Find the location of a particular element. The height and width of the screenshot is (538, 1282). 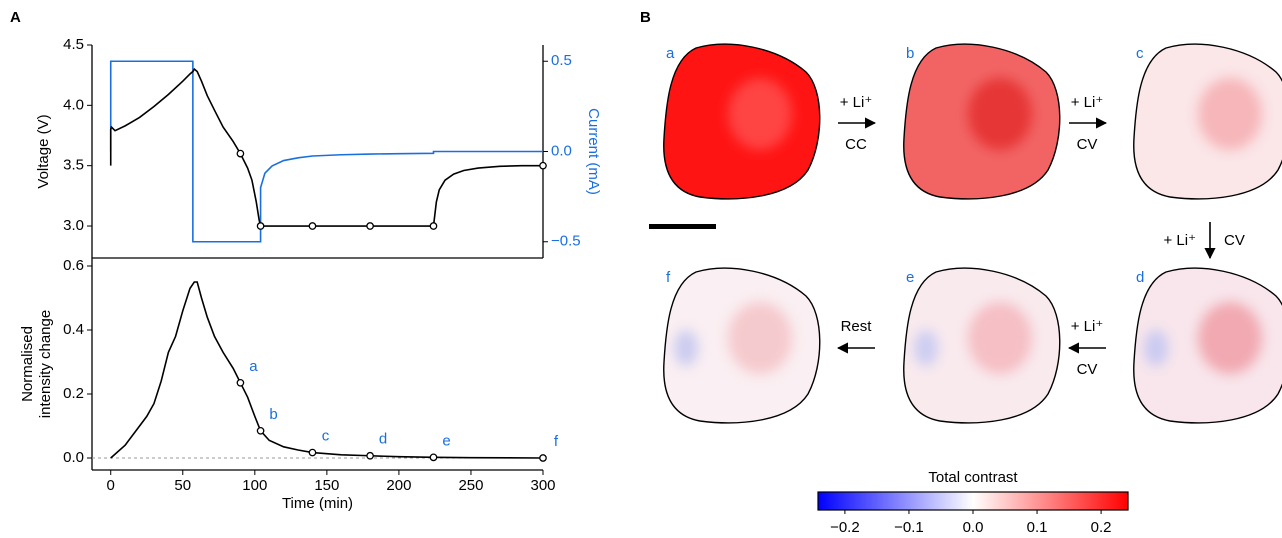

y-axis-label: Normalised is located at coordinates (27, 364).